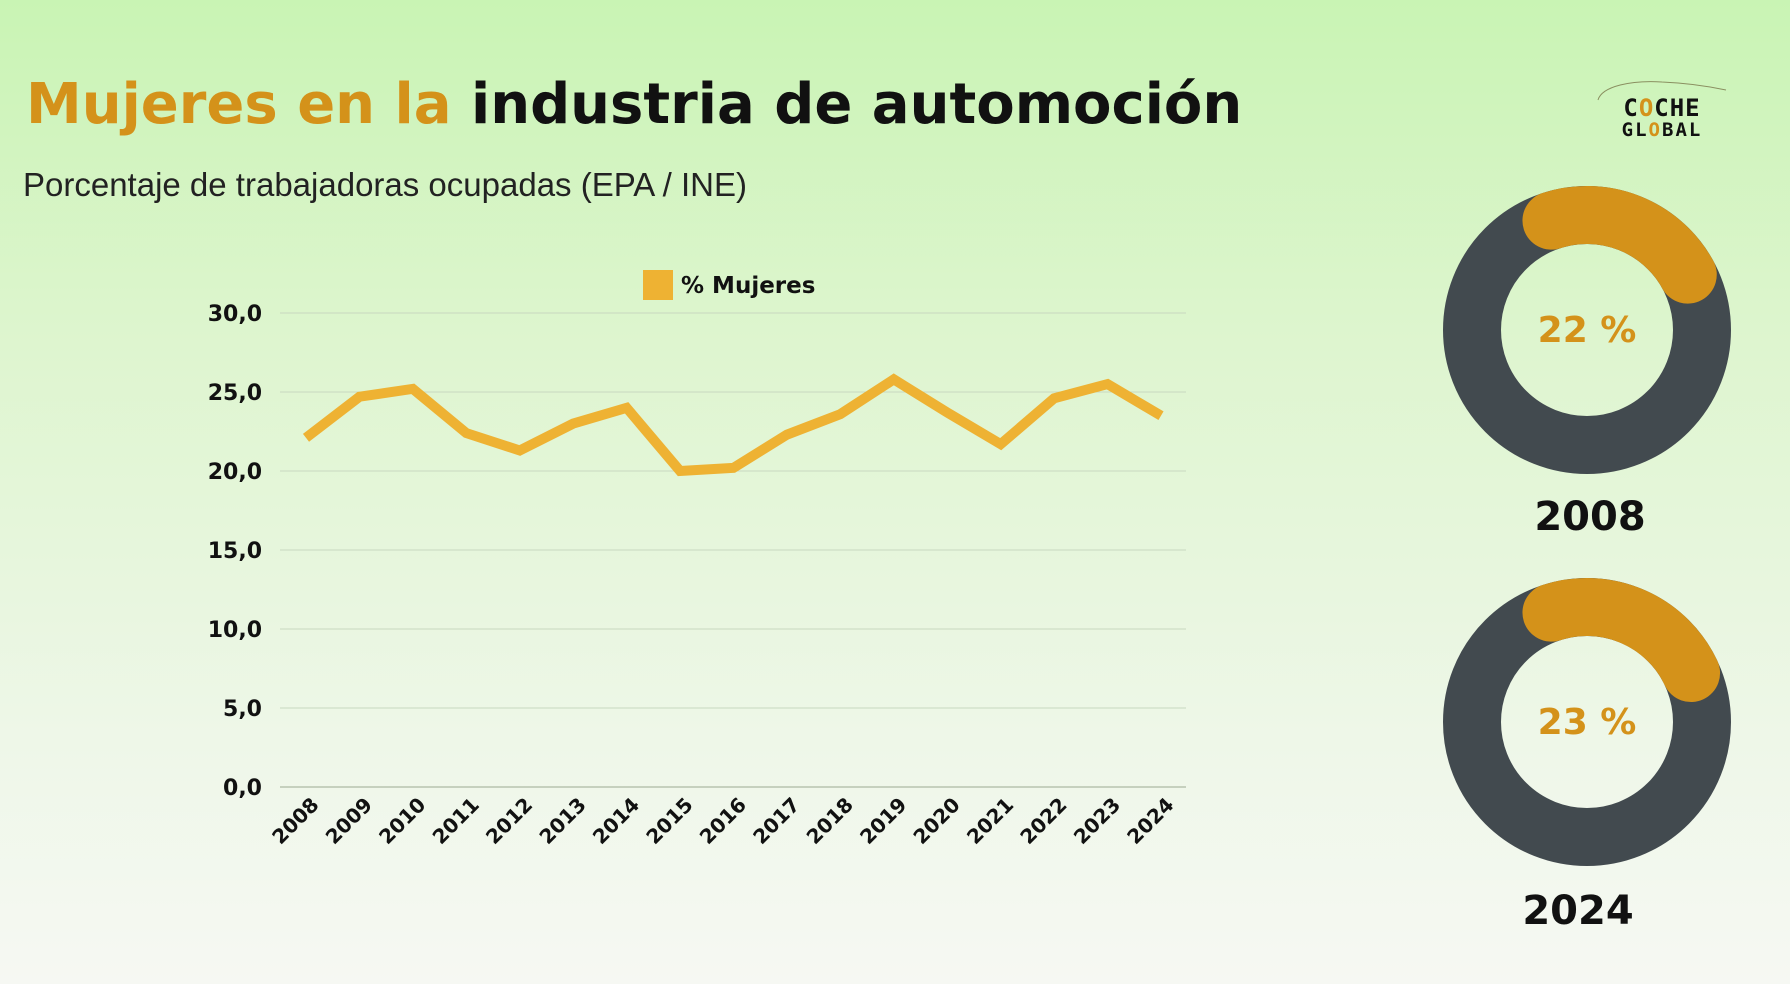 Image resolution: width=1790 pixels, height=984 pixels. What do you see at coordinates (616, 821) in the screenshot?
I see `x-tick-label: 2014` at bounding box center [616, 821].